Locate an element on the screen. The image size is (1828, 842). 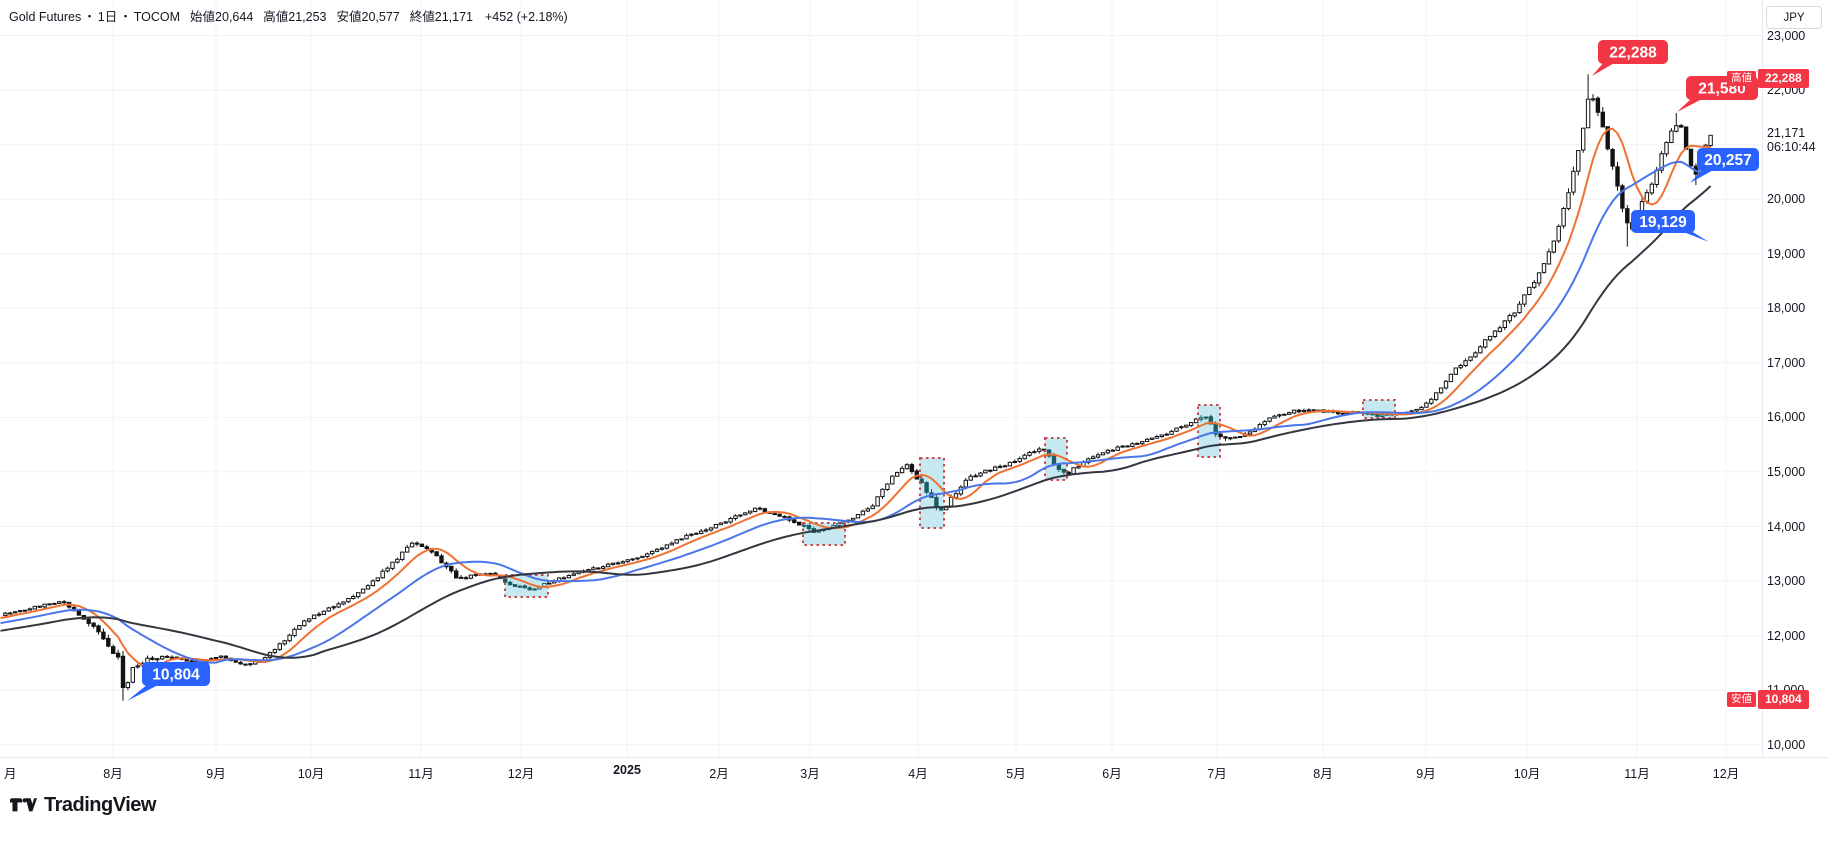
price-tick-label: 19,000 is located at coordinates (1786, 253).